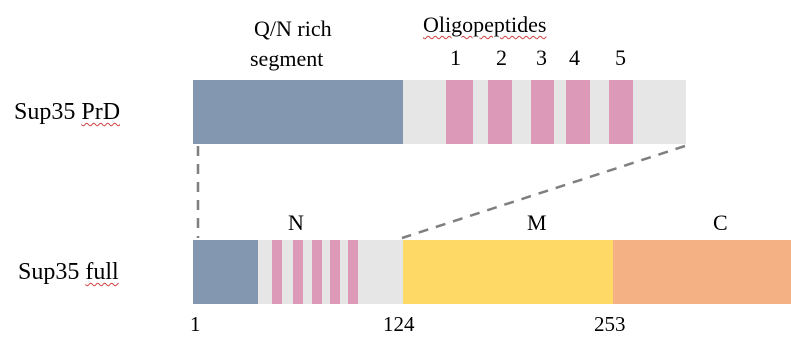 The width and height of the screenshot is (791, 338). What do you see at coordinates (296, 222) in the screenshot?
I see `domain-label-n: N` at bounding box center [296, 222].